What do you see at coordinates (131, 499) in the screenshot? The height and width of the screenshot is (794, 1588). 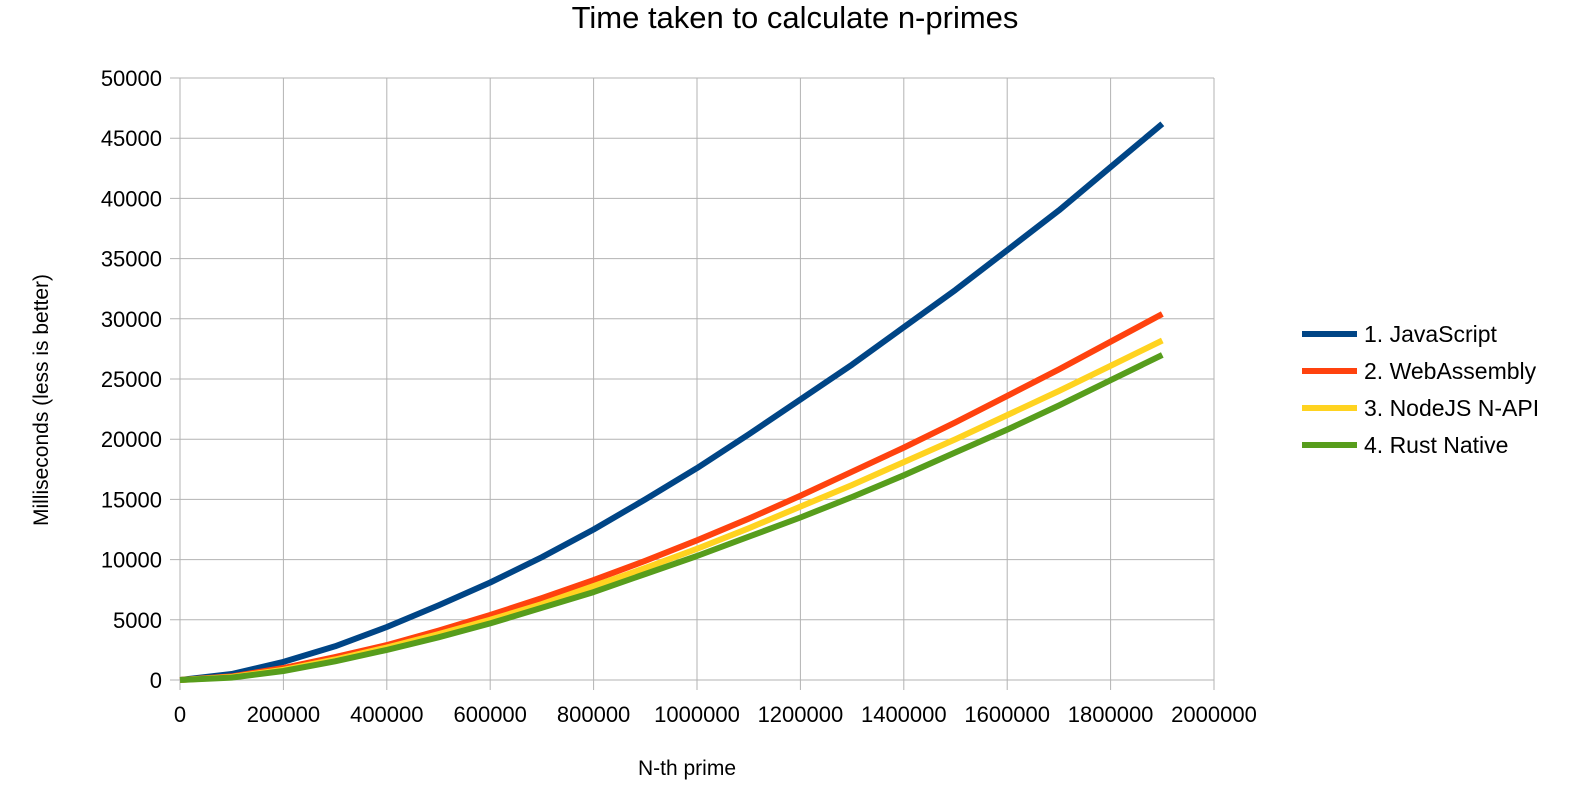 I see `y-tick-label: 15000` at bounding box center [131, 499].